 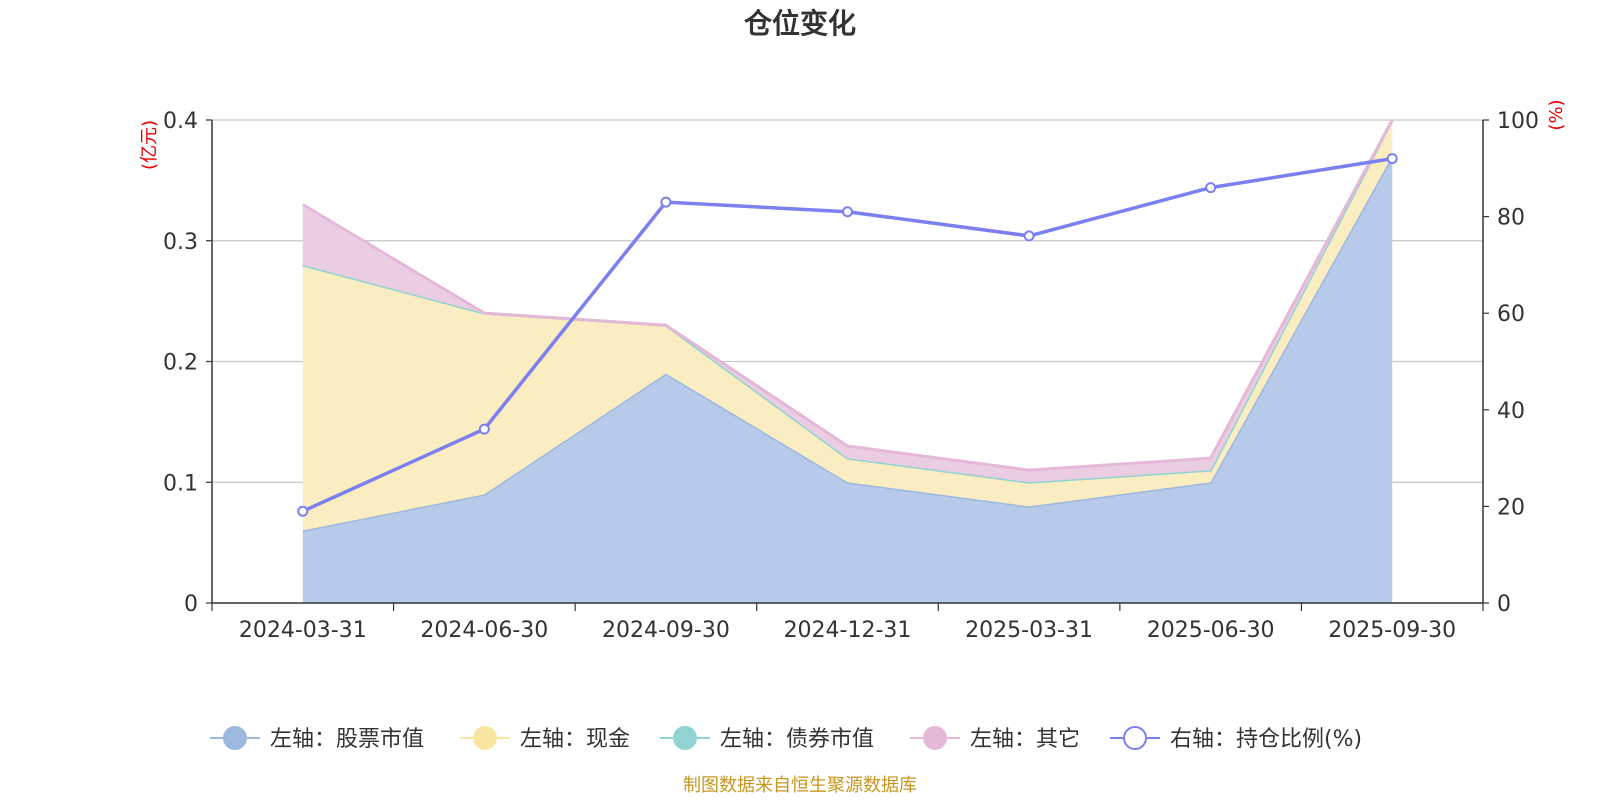 I want to click on chart-title: 仓位变化, so click(x=800, y=23).